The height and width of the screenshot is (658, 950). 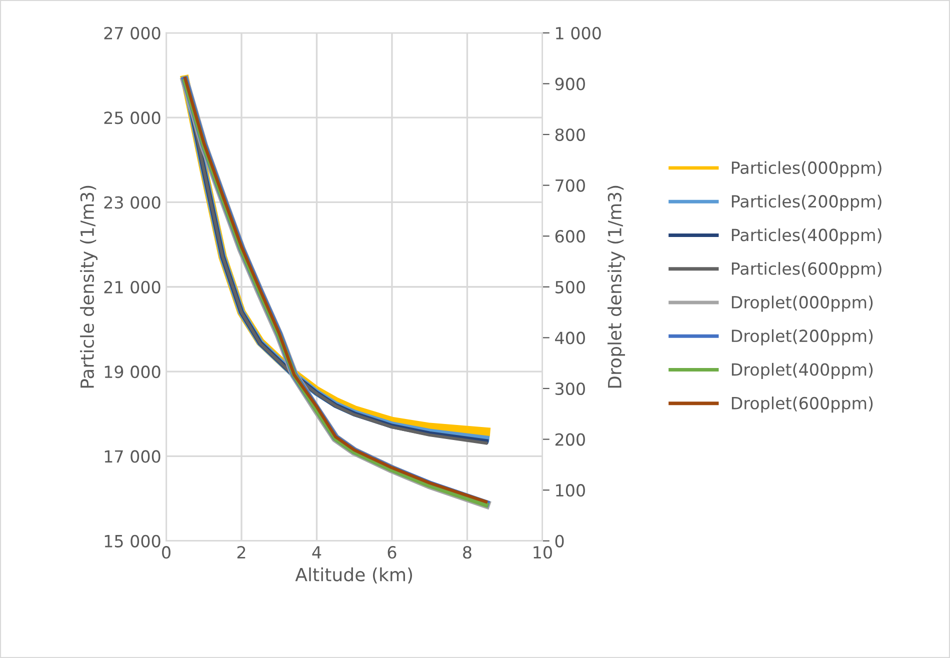 I want to click on x-tick-label: 2, so click(x=241, y=552).